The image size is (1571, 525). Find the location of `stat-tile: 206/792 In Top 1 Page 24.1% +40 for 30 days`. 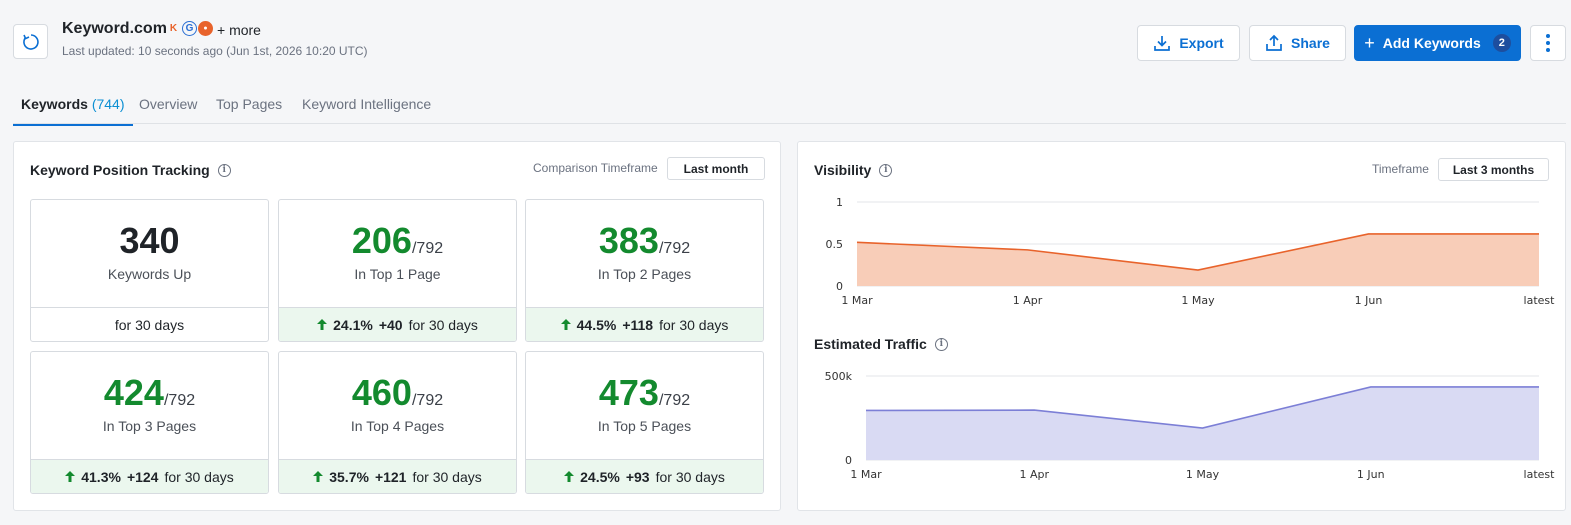

stat-tile: 206/792 In Top 1 Page 24.1% +40 for 30 days is located at coordinates (397, 270).